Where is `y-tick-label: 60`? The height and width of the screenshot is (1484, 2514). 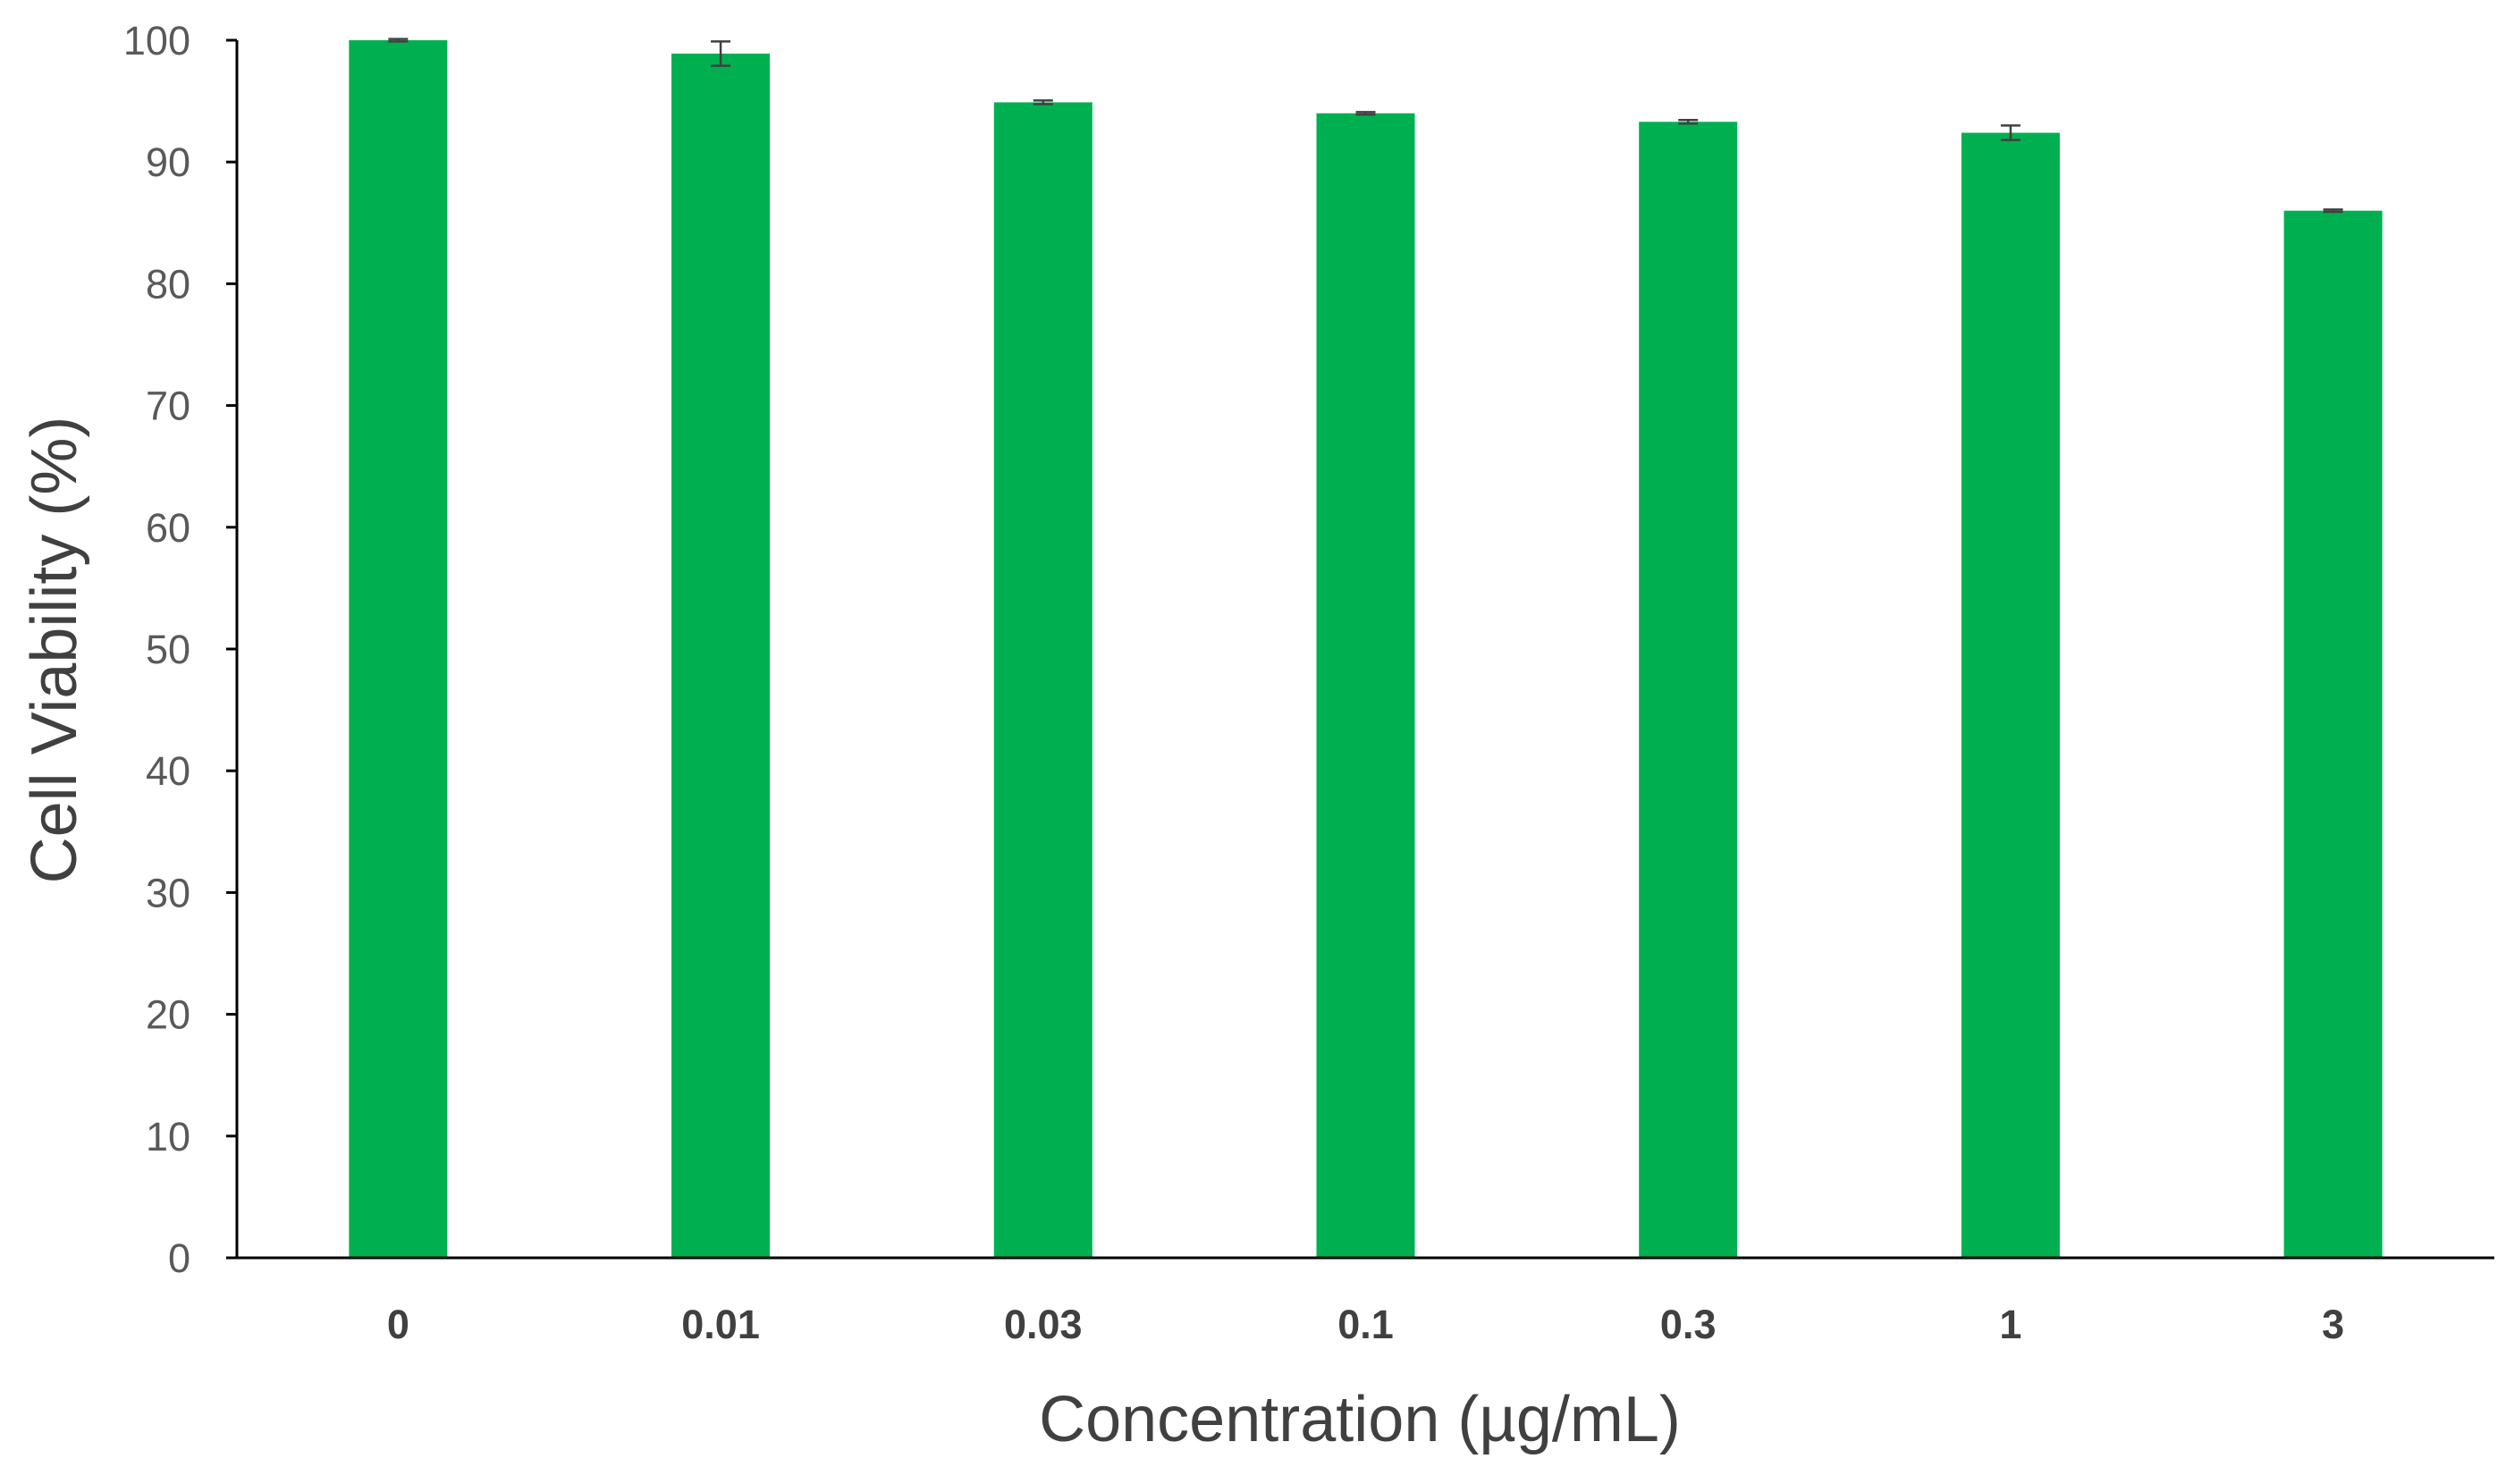
y-tick-label: 60 is located at coordinates (168, 528).